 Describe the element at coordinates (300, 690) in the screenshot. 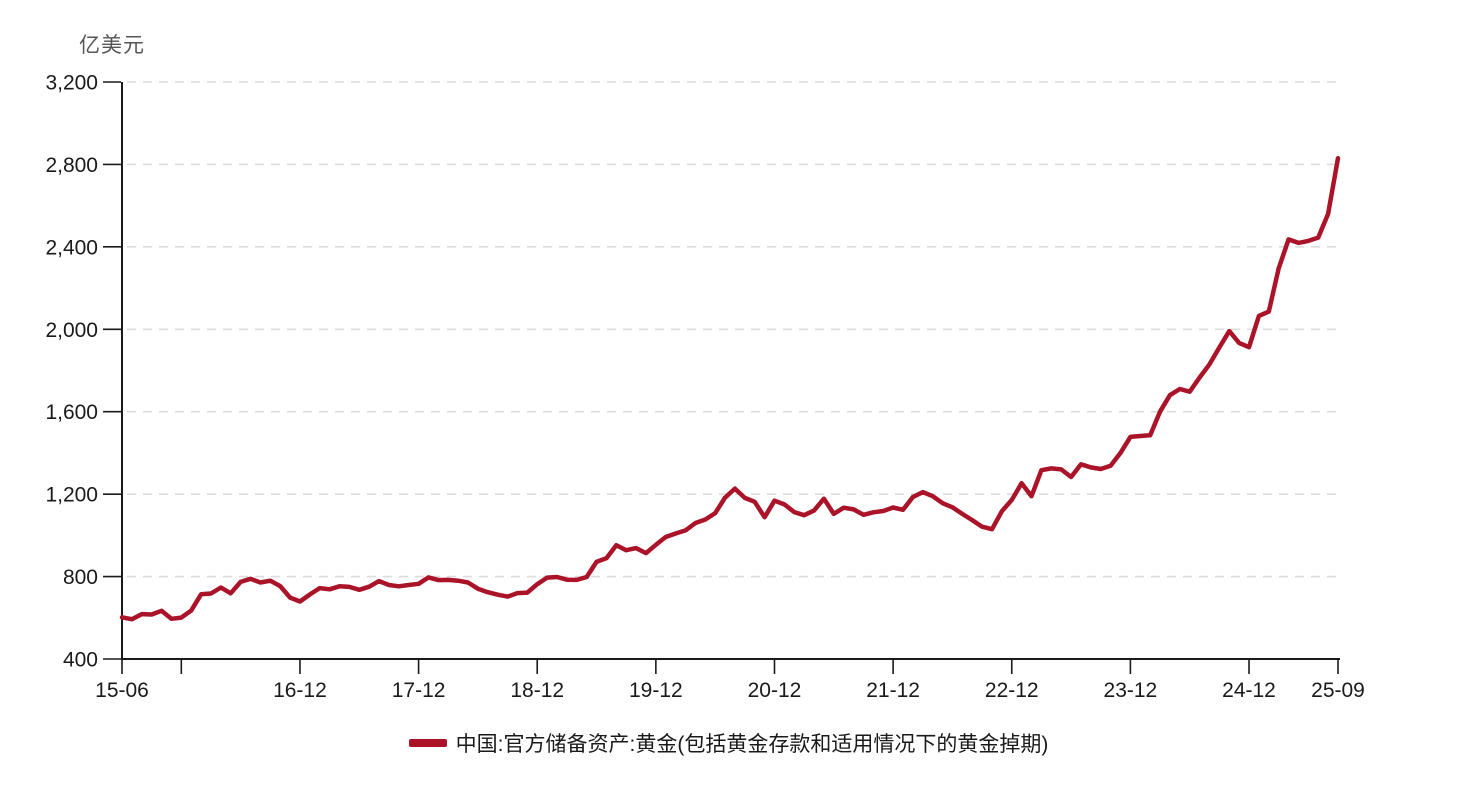

I see `x-tick-label: 16-12` at that location.